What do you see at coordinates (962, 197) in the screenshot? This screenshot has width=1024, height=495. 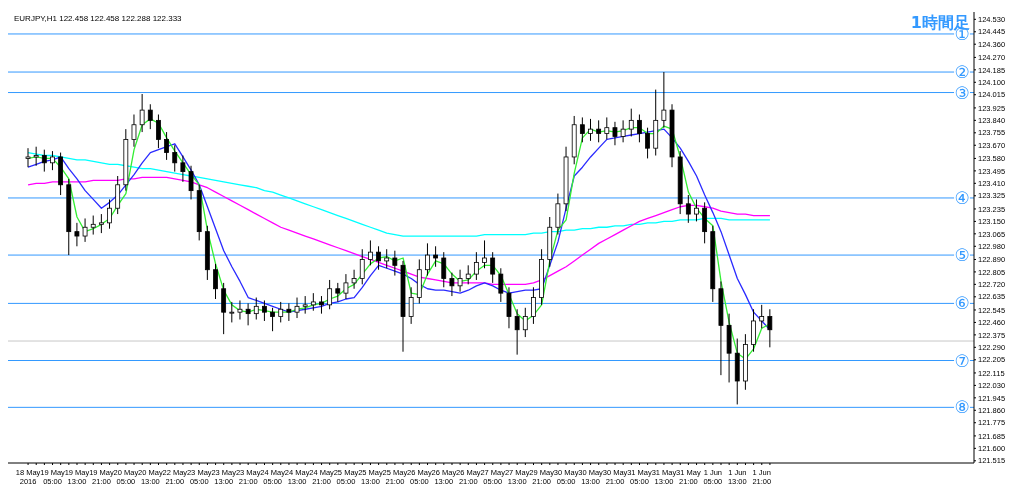 I see `ref-line-label: ④` at bounding box center [962, 197].